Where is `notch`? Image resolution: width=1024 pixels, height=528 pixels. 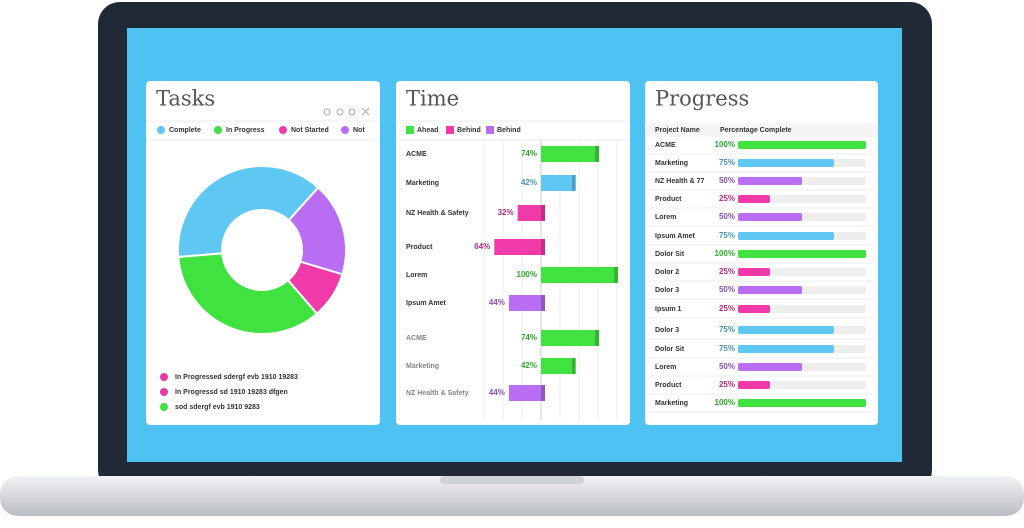 notch is located at coordinates (512, 480).